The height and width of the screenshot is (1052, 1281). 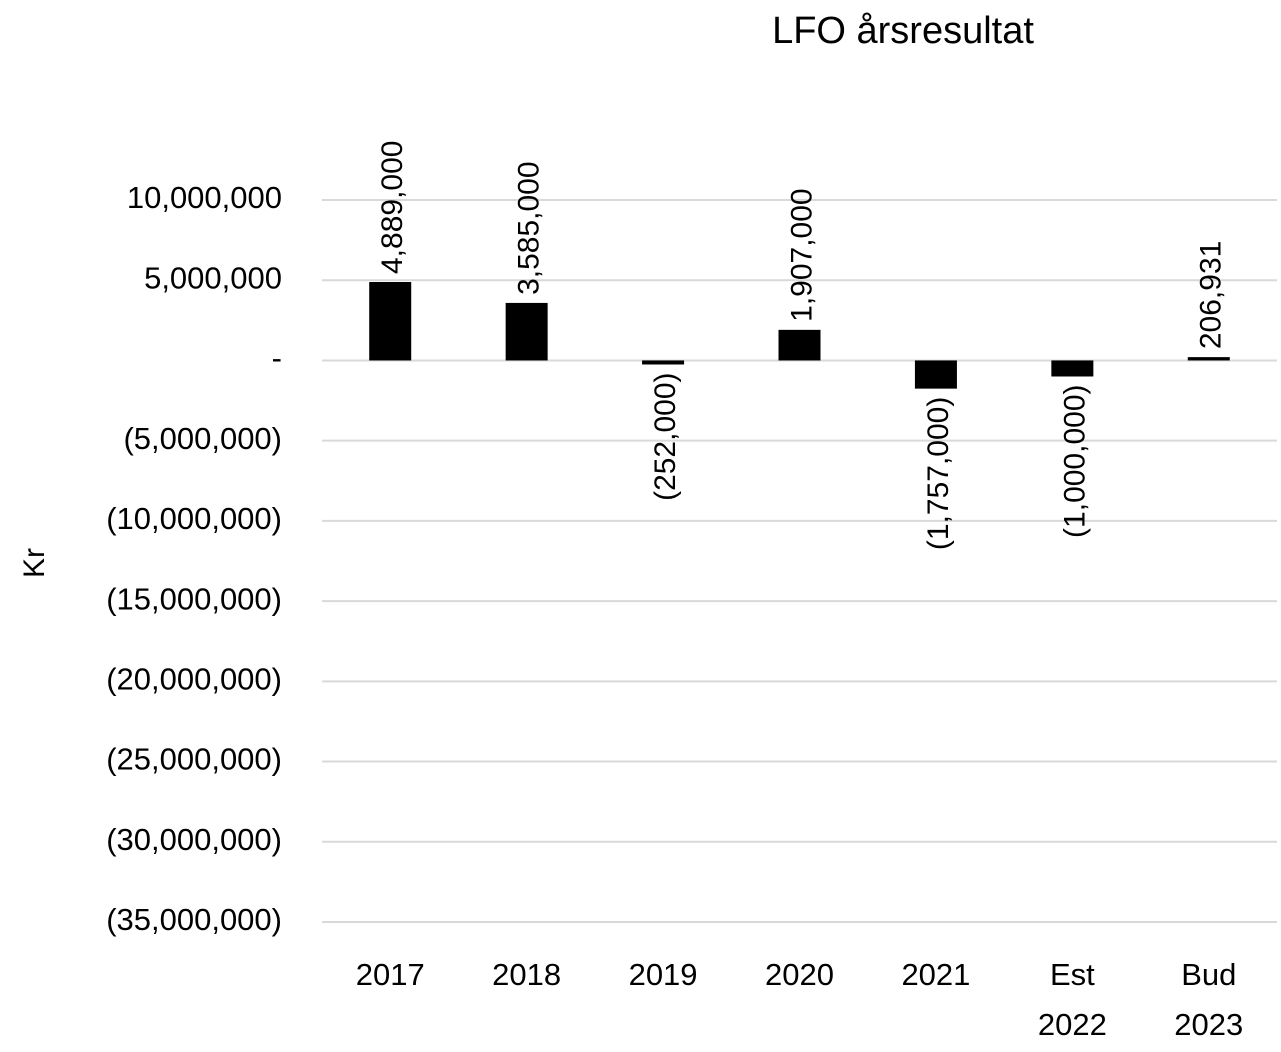 I want to click on x-tick-label: Bud 2023, so click(x=1209, y=999).